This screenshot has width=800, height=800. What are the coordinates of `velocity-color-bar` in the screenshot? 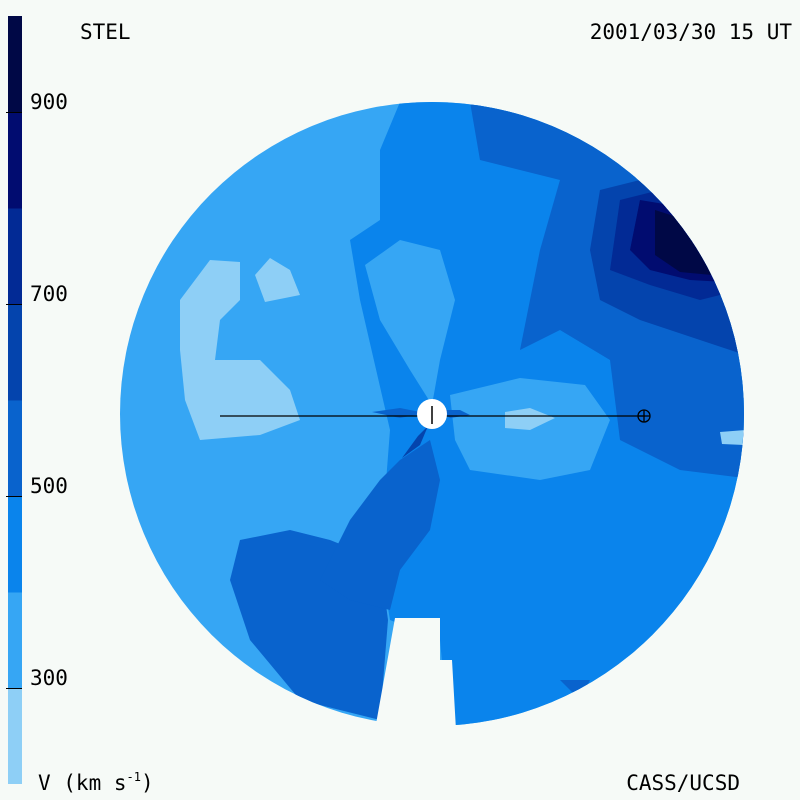 It's located at (15, 400).